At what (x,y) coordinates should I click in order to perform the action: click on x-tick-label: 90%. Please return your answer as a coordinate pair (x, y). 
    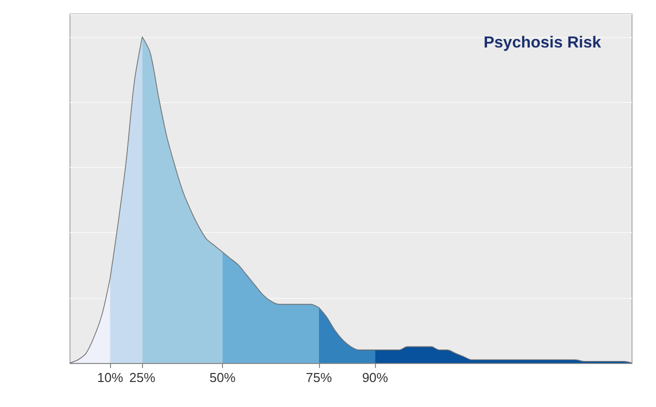
    Looking at the image, I should click on (375, 377).